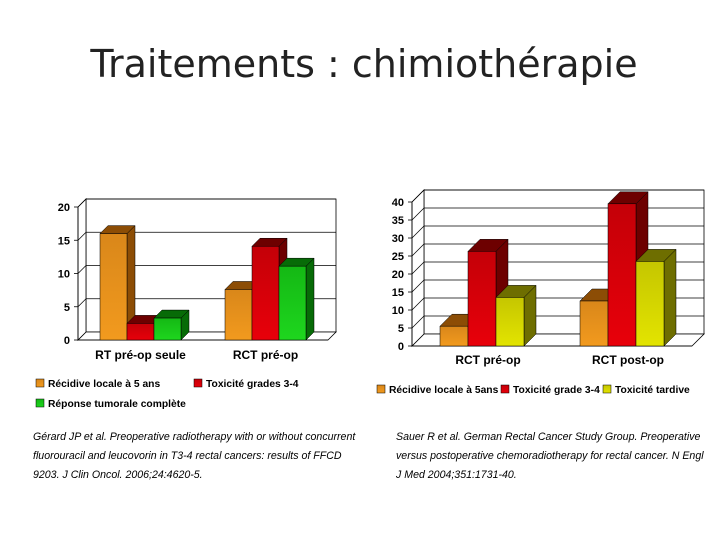 Image resolution: width=728 pixels, height=546 pixels. What do you see at coordinates (104, 384) in the screenshot?
I see `legend-label: Récidive locale à 5 ans` at bounding box center [104, 384].